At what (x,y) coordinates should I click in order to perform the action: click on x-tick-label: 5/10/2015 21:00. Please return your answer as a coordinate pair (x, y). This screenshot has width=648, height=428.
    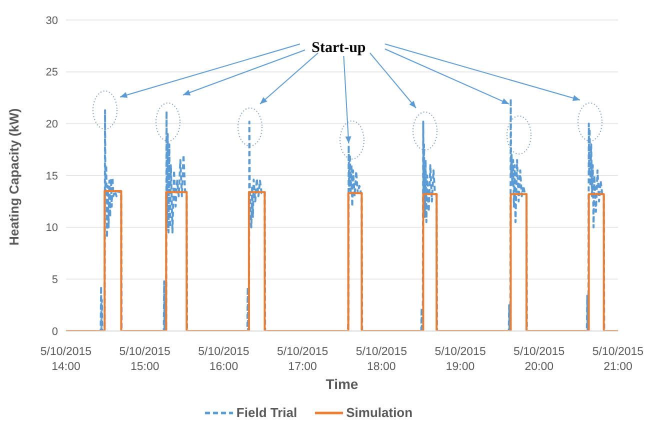
    Looking at the image, I should click on (618, 359).